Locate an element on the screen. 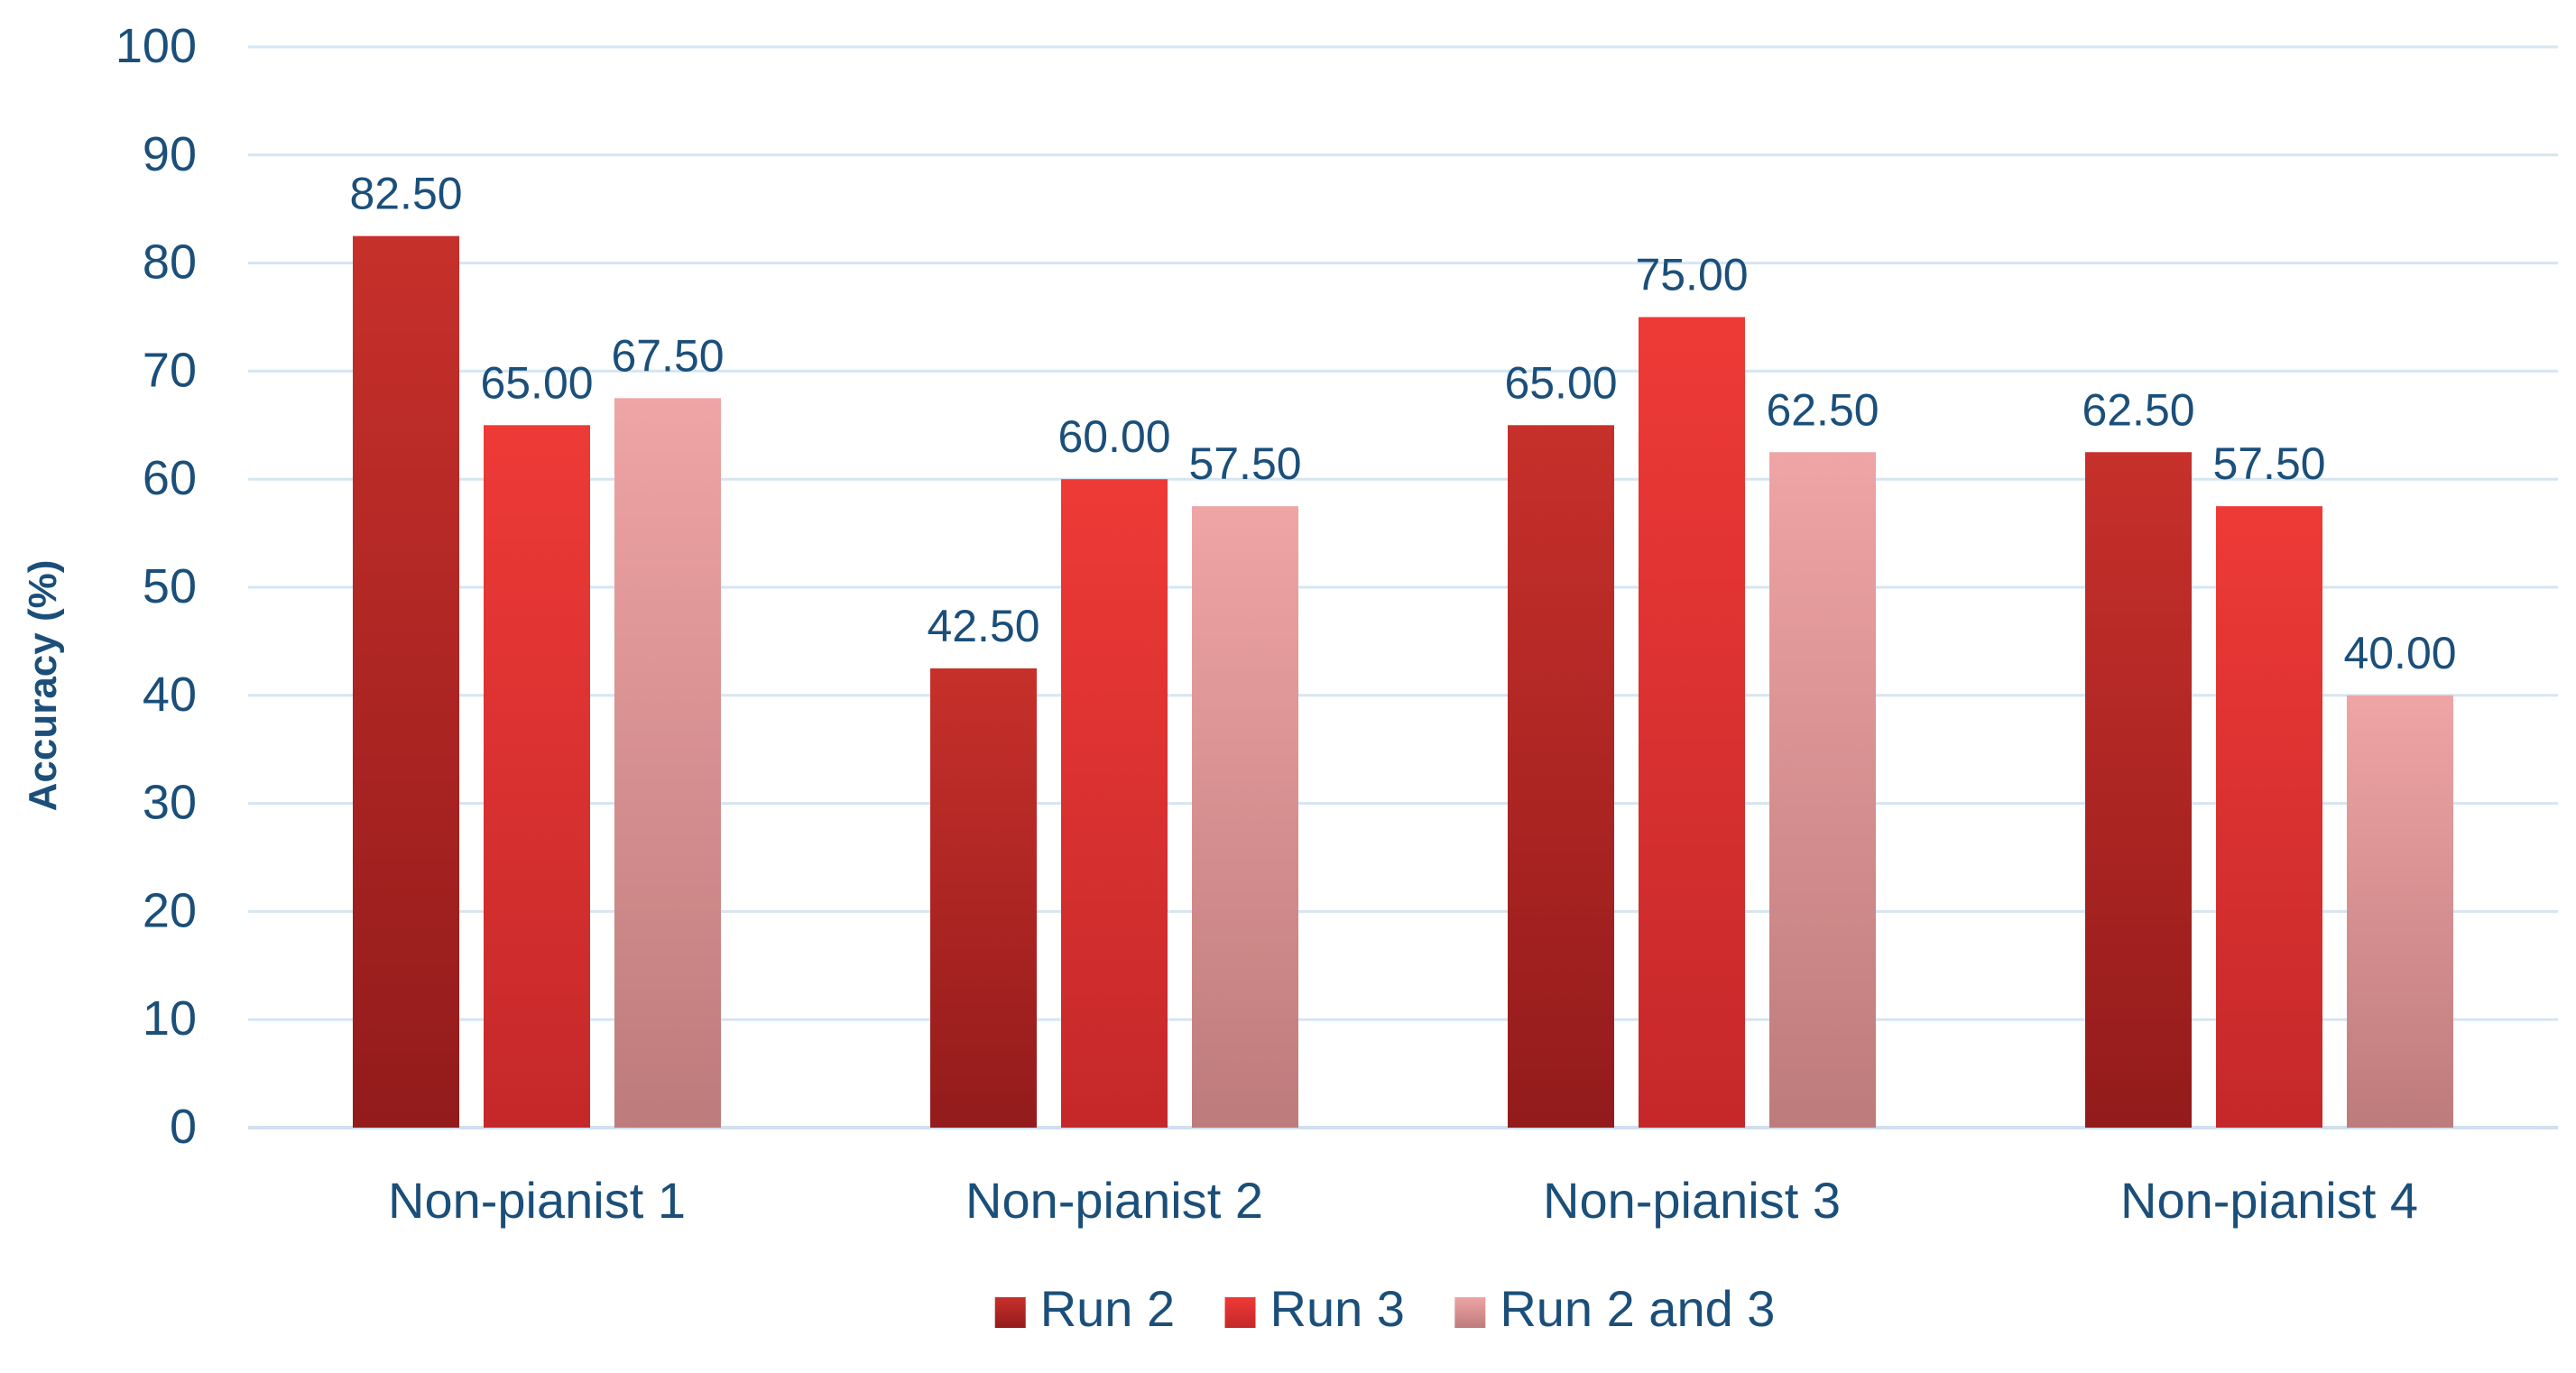 The width and height of the screenshot is (2576, 1373). legend-item-run-3: Run 3 is located at coordinates (1314, 1308).